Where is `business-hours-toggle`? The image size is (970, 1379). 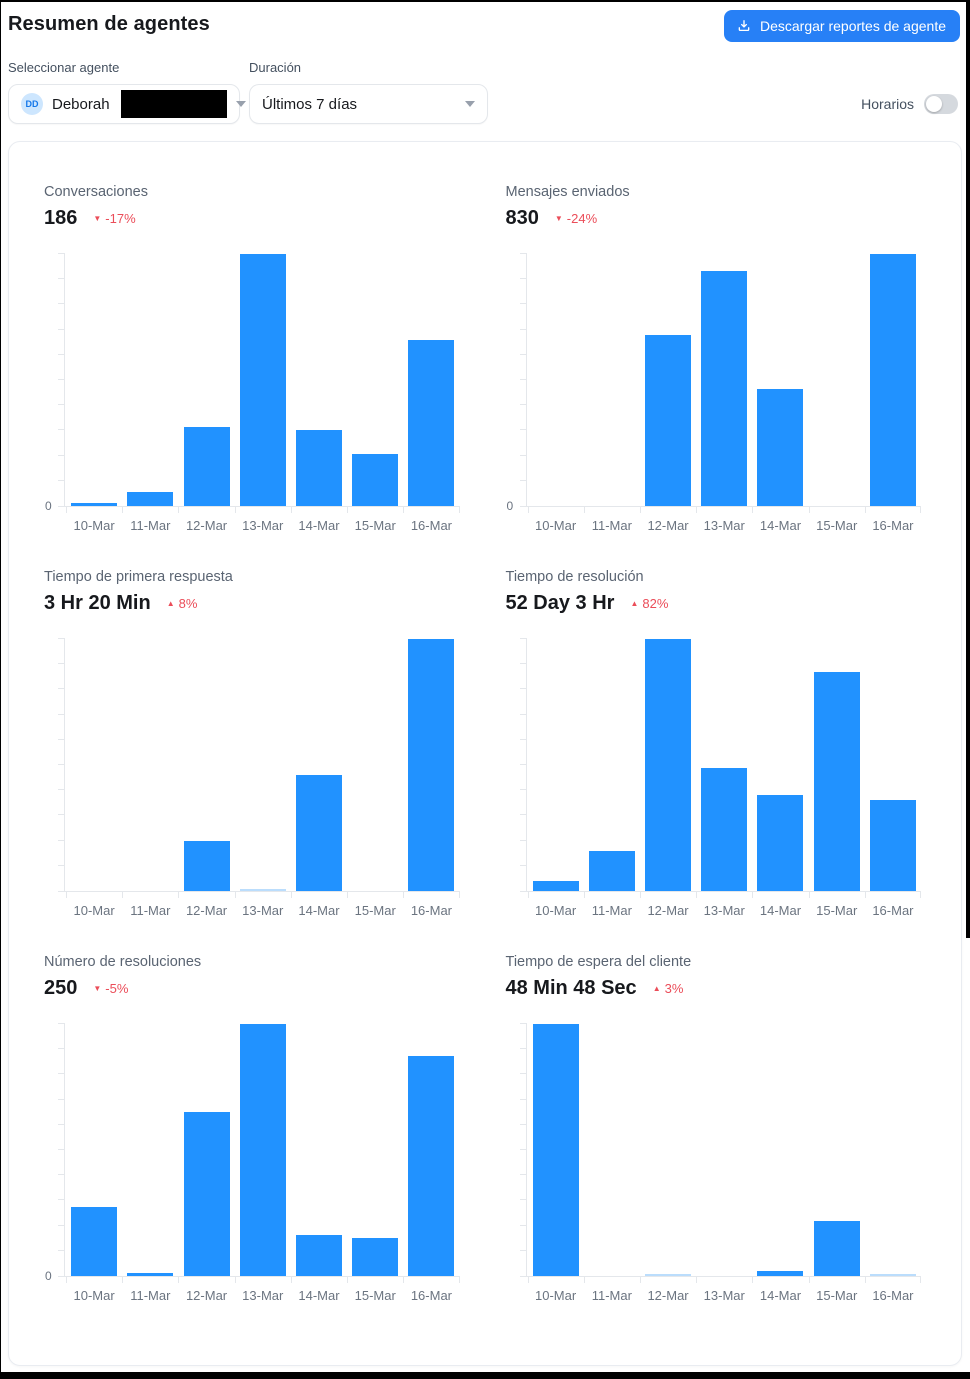
business-hours-toggle is located at coordinates (941, 104).